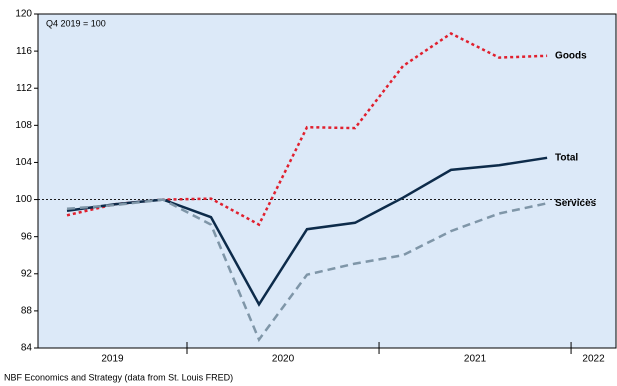  Describe the element at coordinates (23, 14) in the screenshot. I see `y-tick-label: 120` at that location.